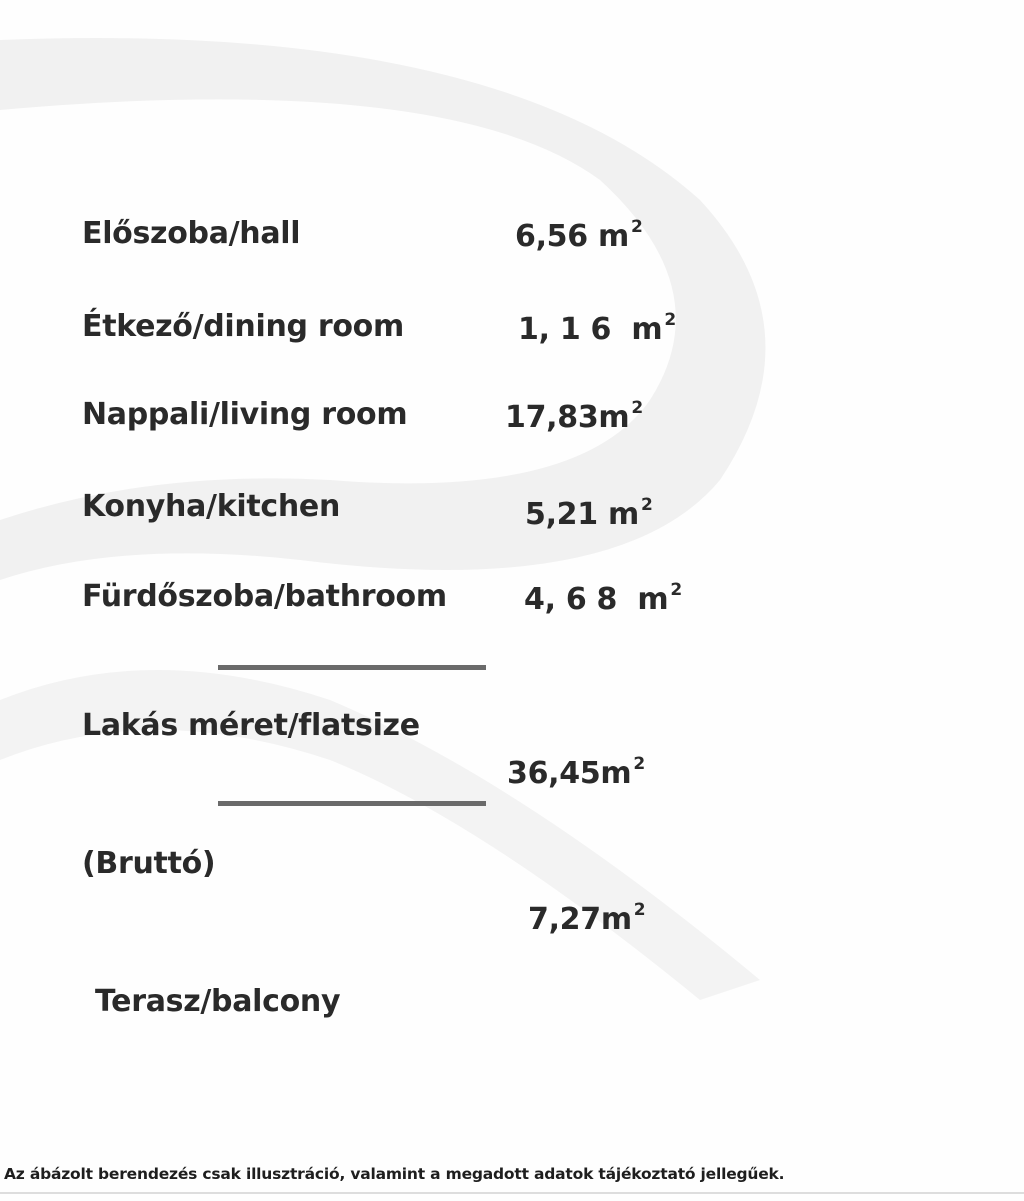 This screenshot has height=1201, width=1024. I want to click on divider-top, so click(352, 667).